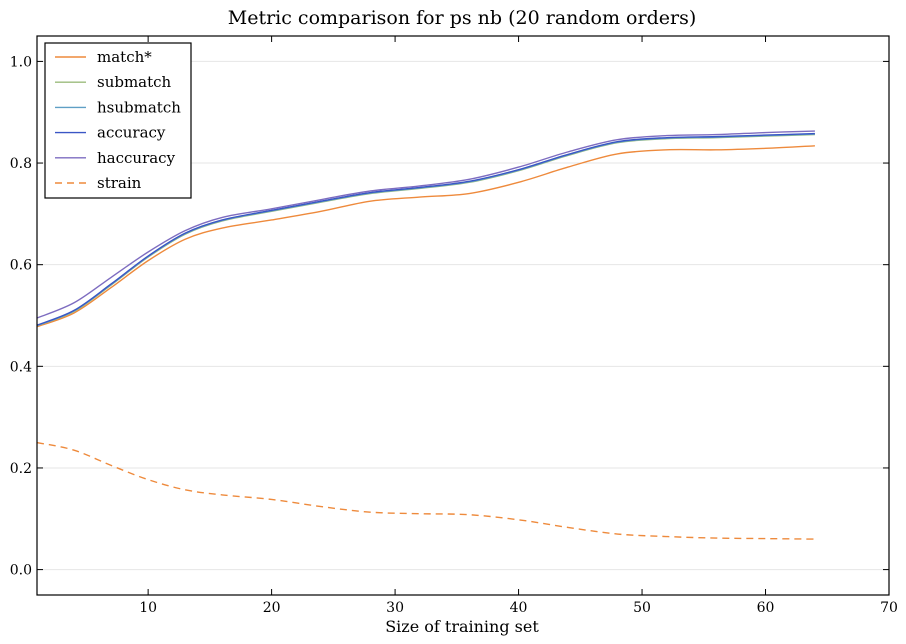  Describe the element at coordinates (21, 266) in the screenshot. I see `y-tick-label: 0.6` at that location.